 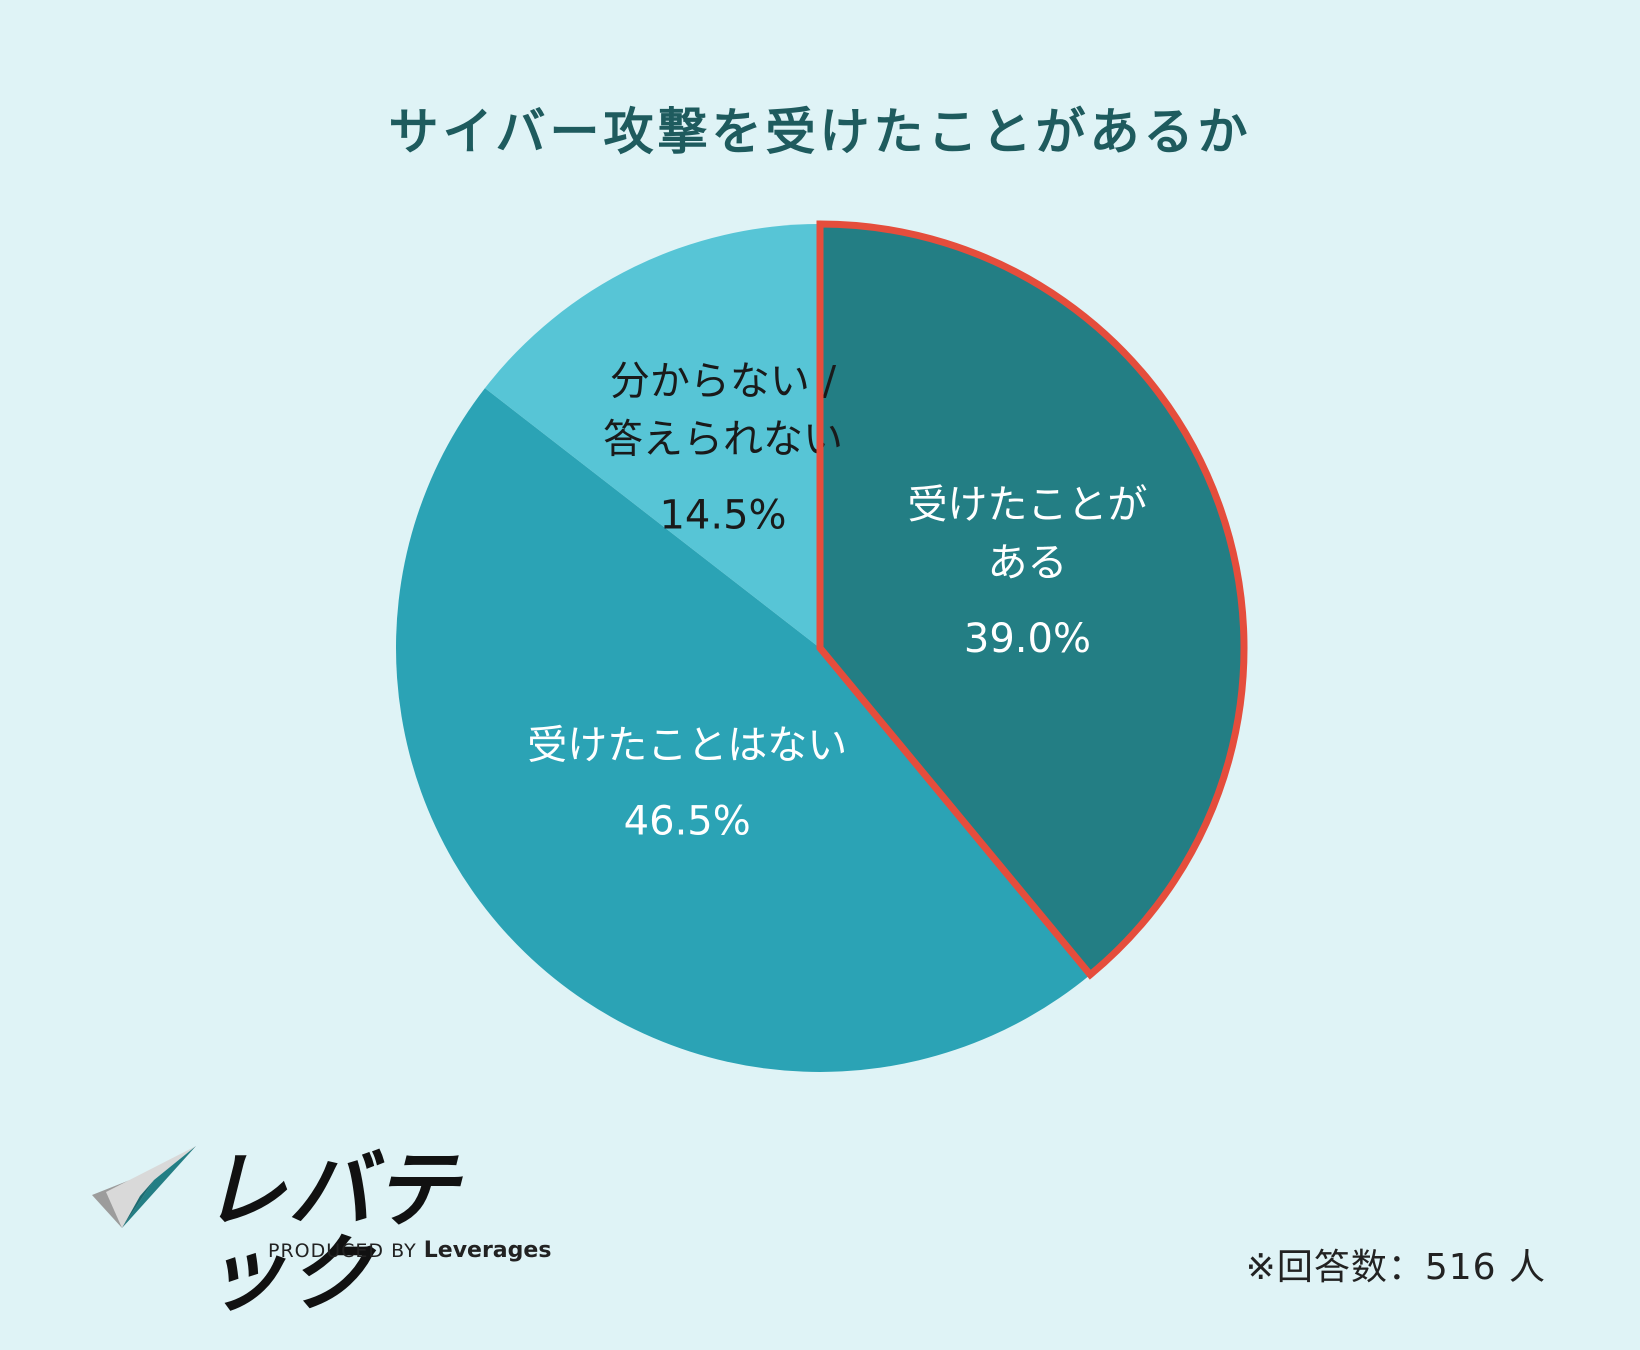 I want to click on slice-value-label: 14.5%, so click(x=722, y=516).